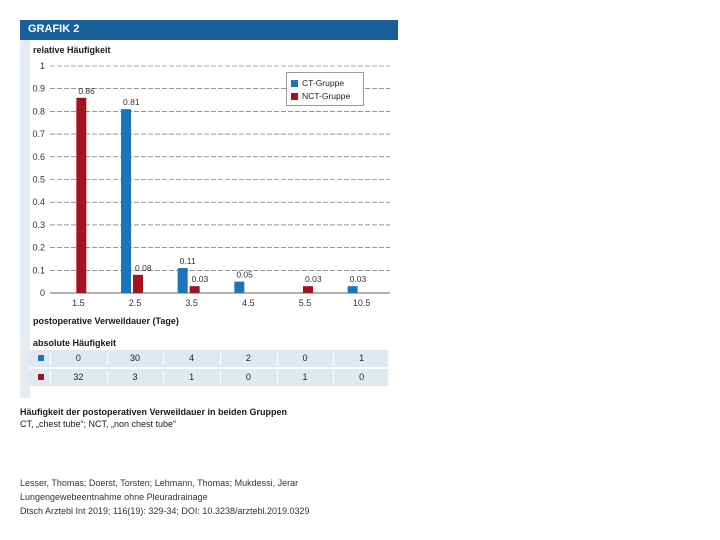  I want to click on y-tick-label: 0.4, so click(38, 202).